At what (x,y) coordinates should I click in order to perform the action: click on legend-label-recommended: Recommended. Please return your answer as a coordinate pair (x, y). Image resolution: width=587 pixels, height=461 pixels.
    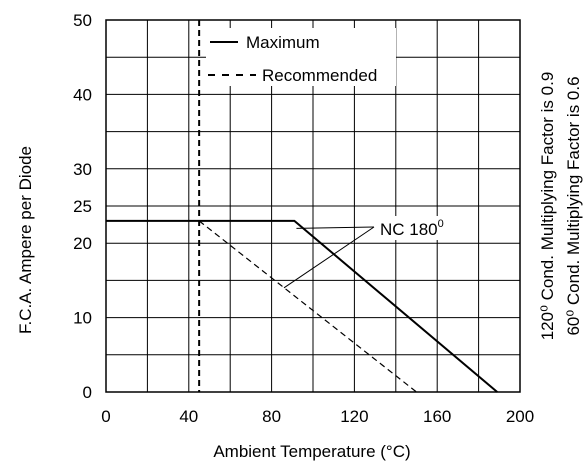
    Looking at the image, I should click on (319, 75).